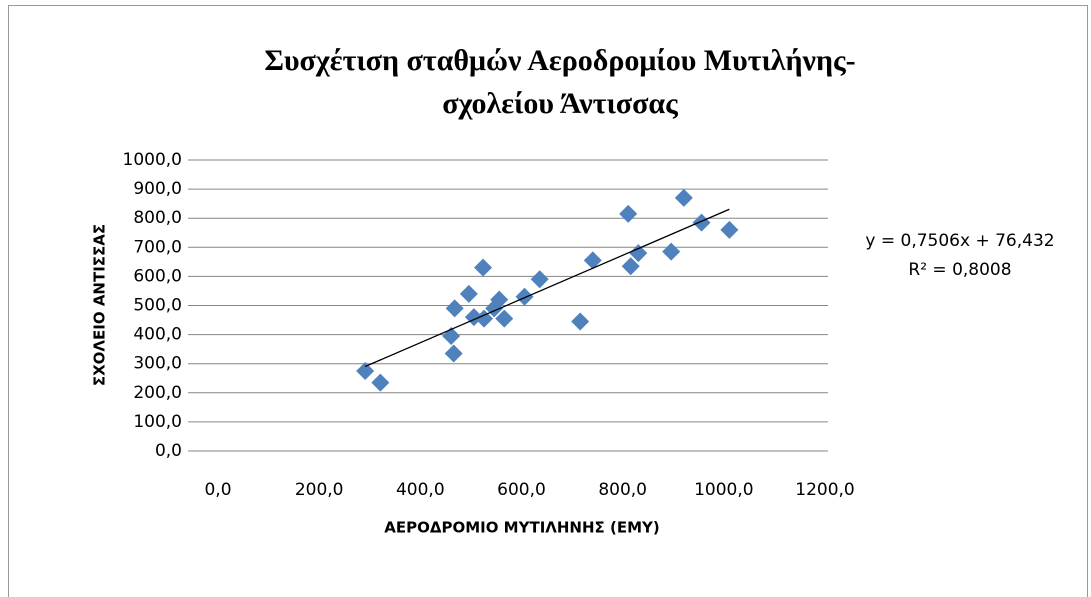  What do you see at coordinates (157, 189) in the screenshot?
I see `y-tick-label: 900,0` at bounding box center [157, 189].